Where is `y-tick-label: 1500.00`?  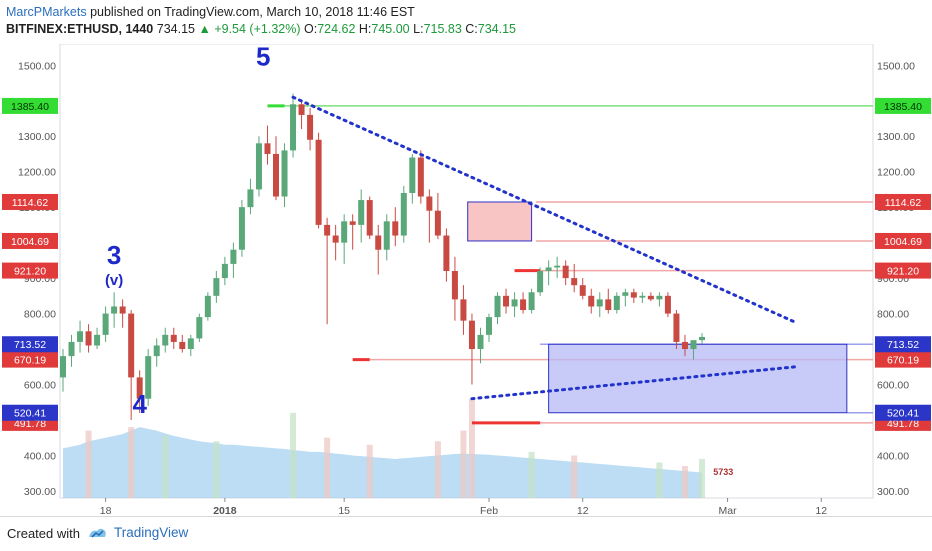 y-tick-label: 1500.00 is located at coordinates (896, 66).